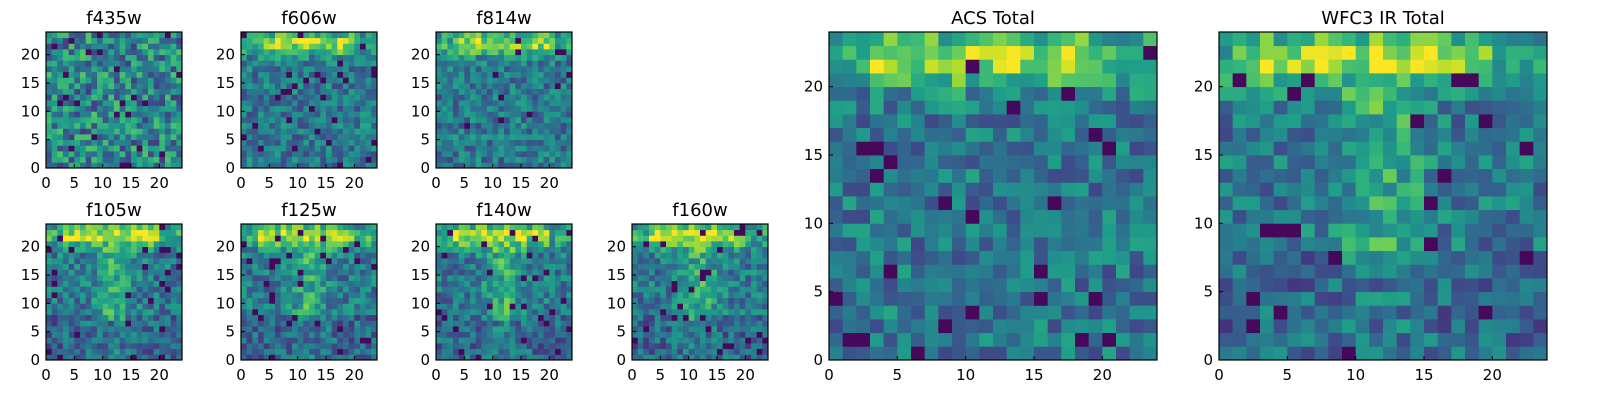  I want to click on panel-title: f105w, so click(113, 210).